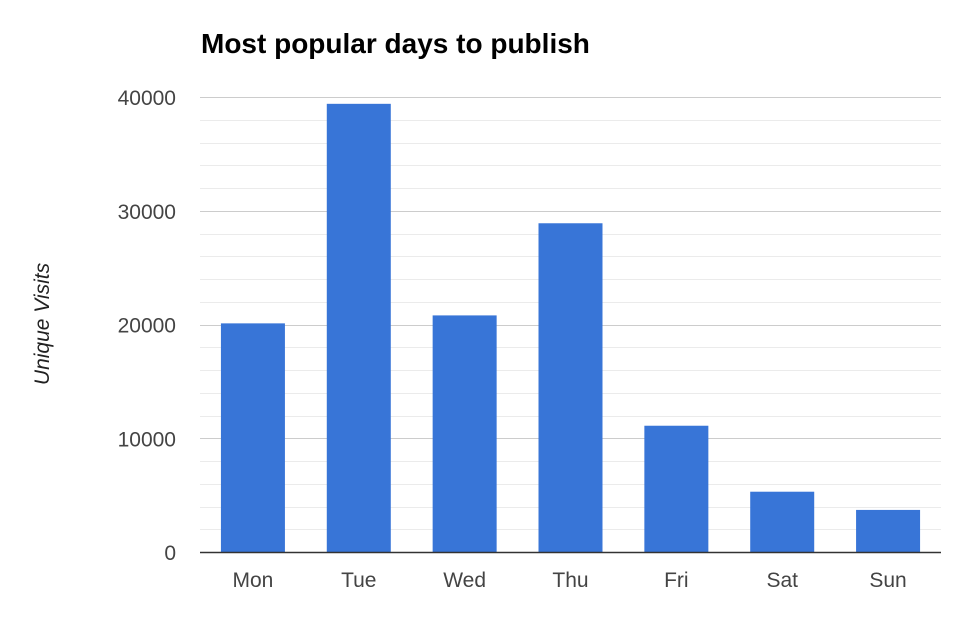 Image resolution: width=978 pixels, height=620 pixels. I want to click on y-axis-ticks: 0 10000 20000 30000 40000, so click(147, 326).